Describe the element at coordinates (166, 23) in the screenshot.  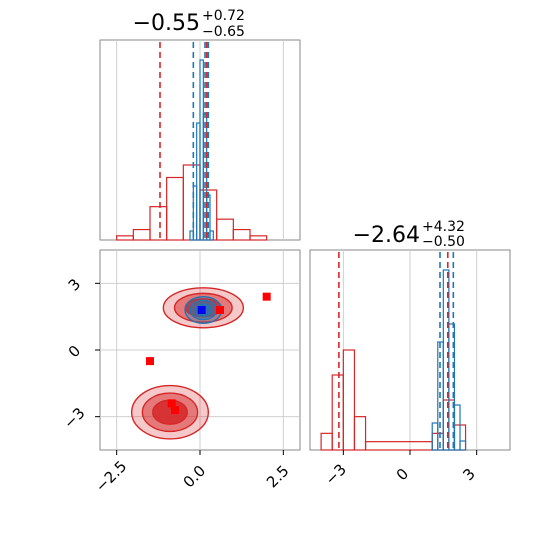
I see `panel-top-left-title-main: −0.55` at that location.